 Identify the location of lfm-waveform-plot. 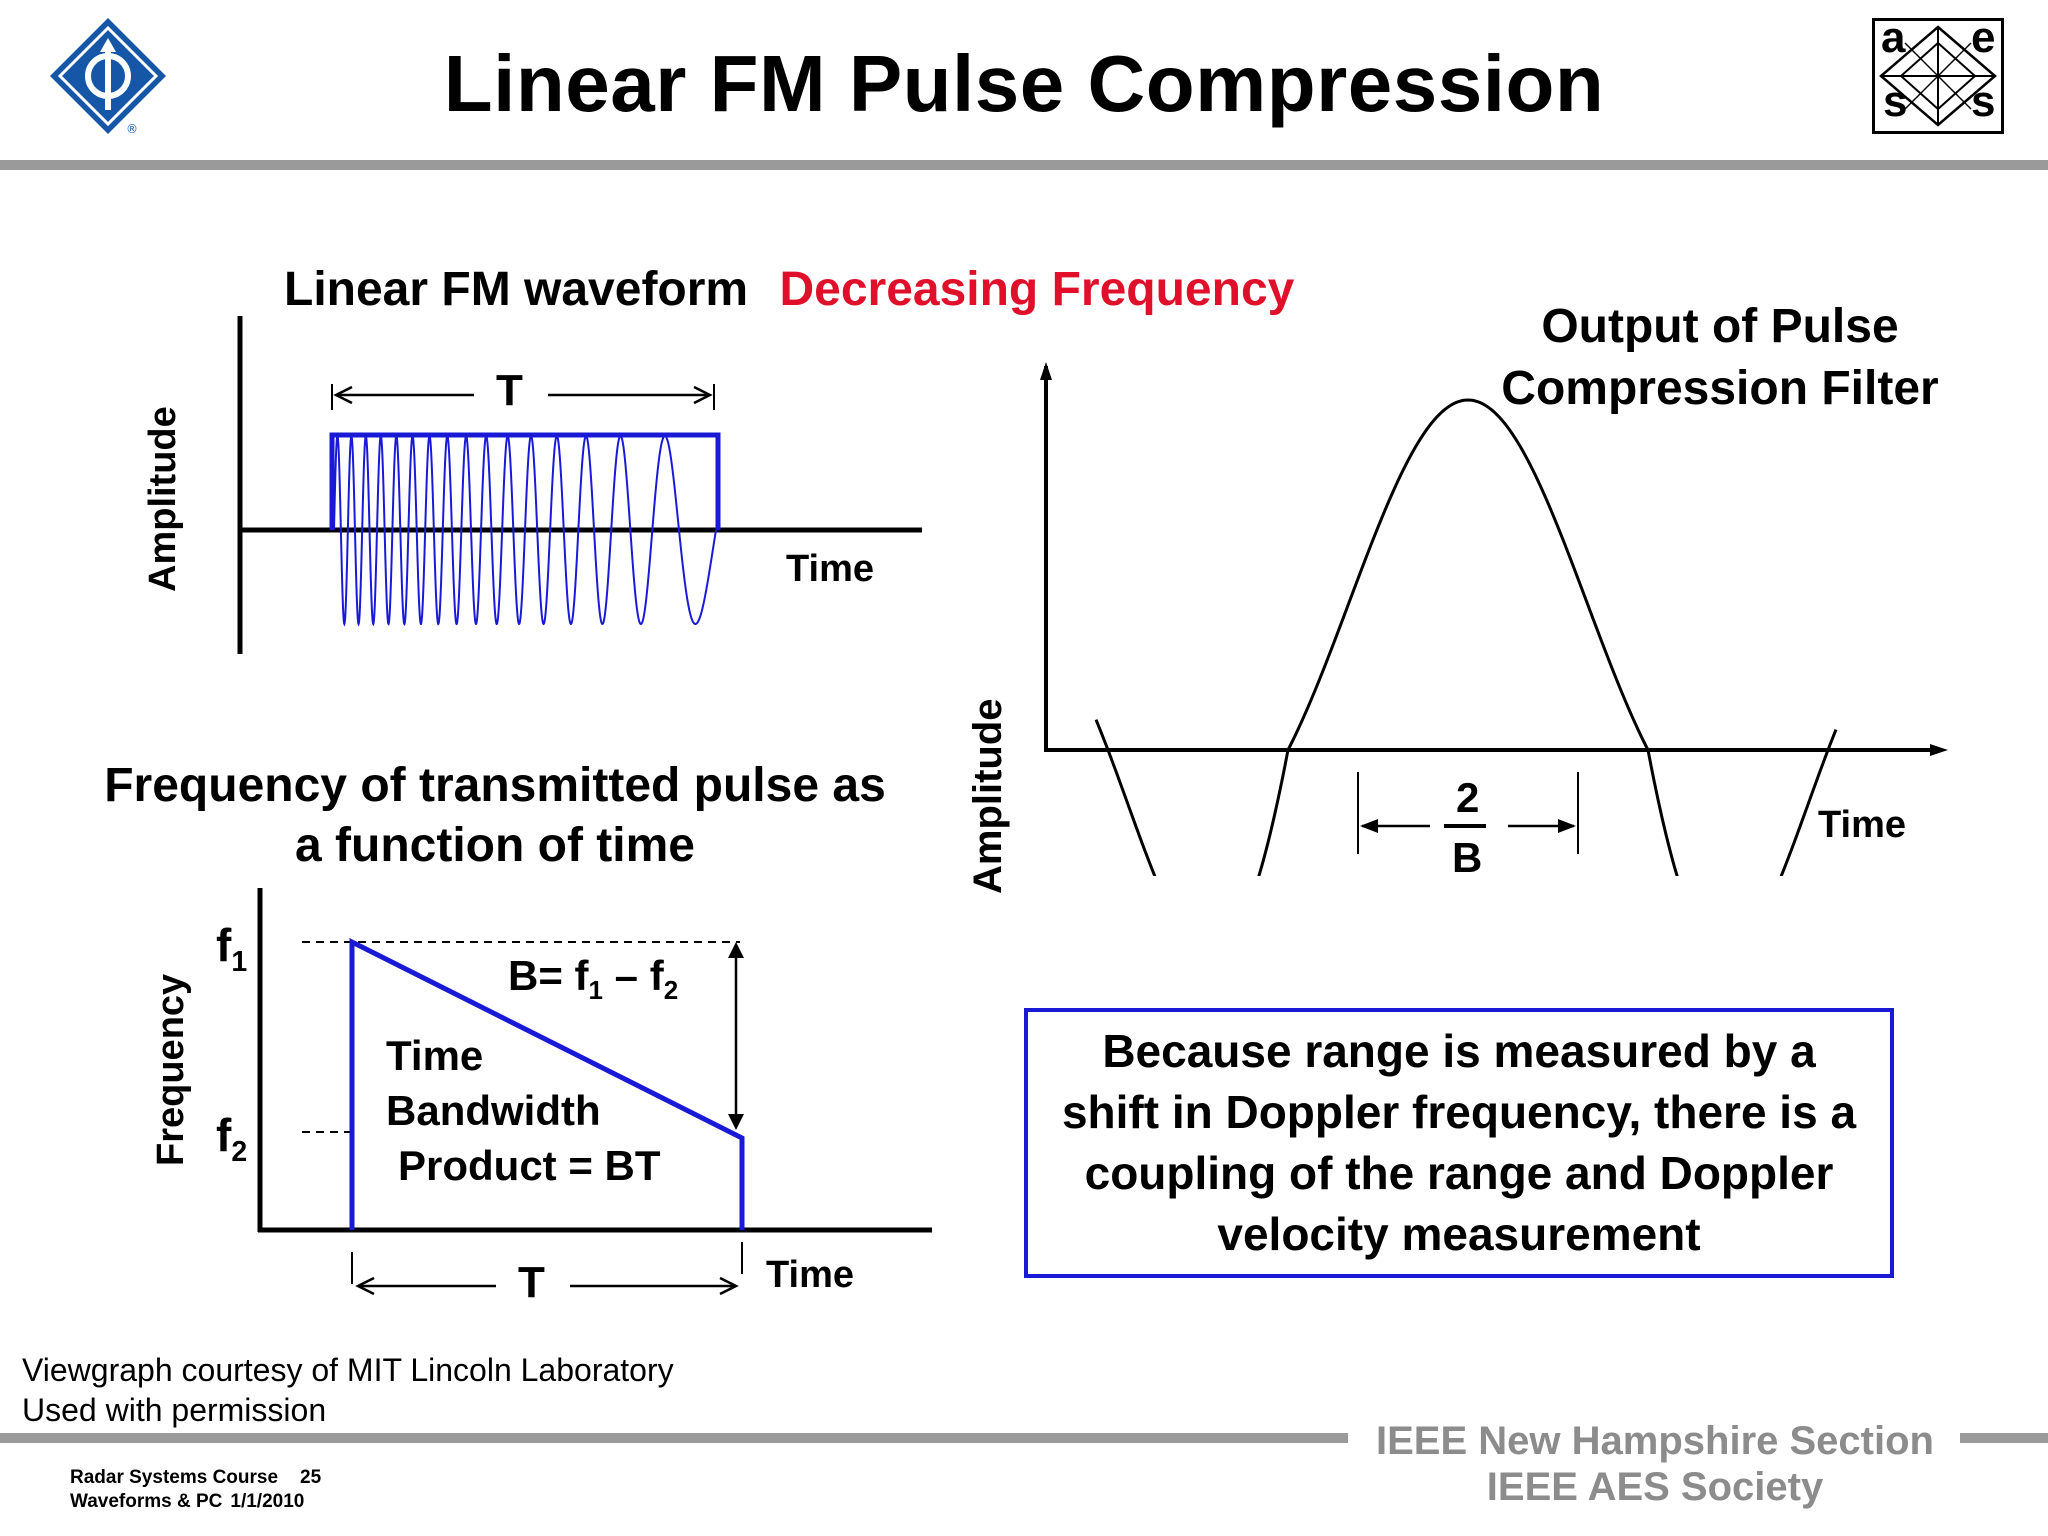
(579, 485).